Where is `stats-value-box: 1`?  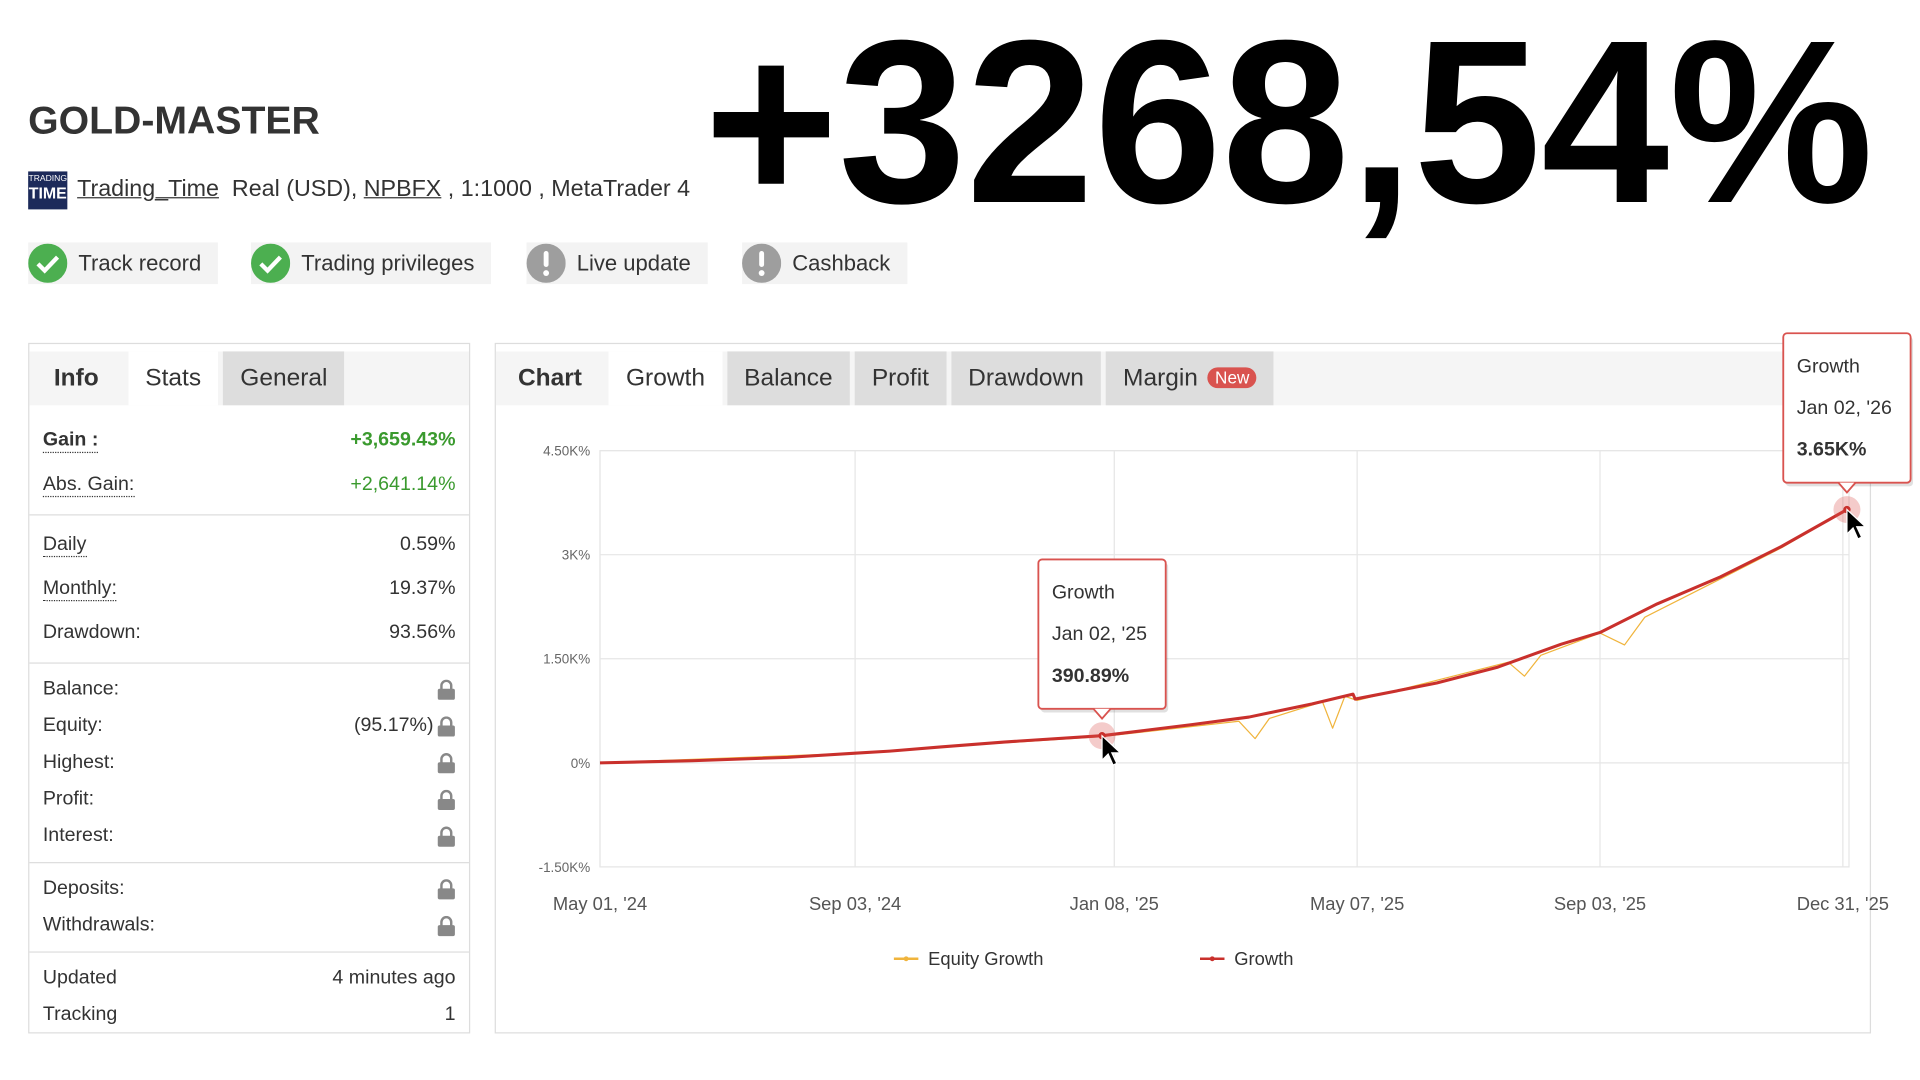
stats-value-box: 1 is located at coordinates (450, 1015).